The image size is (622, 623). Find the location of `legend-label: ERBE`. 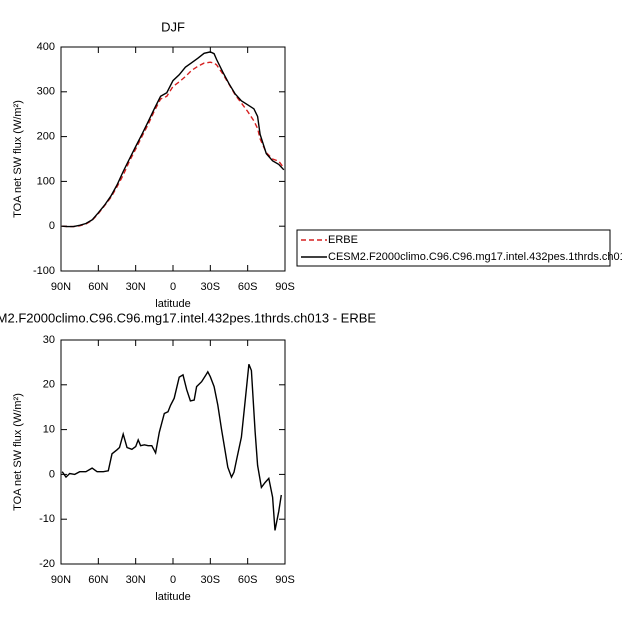

legend-label: ERBE is located at coordinates (343, 240).